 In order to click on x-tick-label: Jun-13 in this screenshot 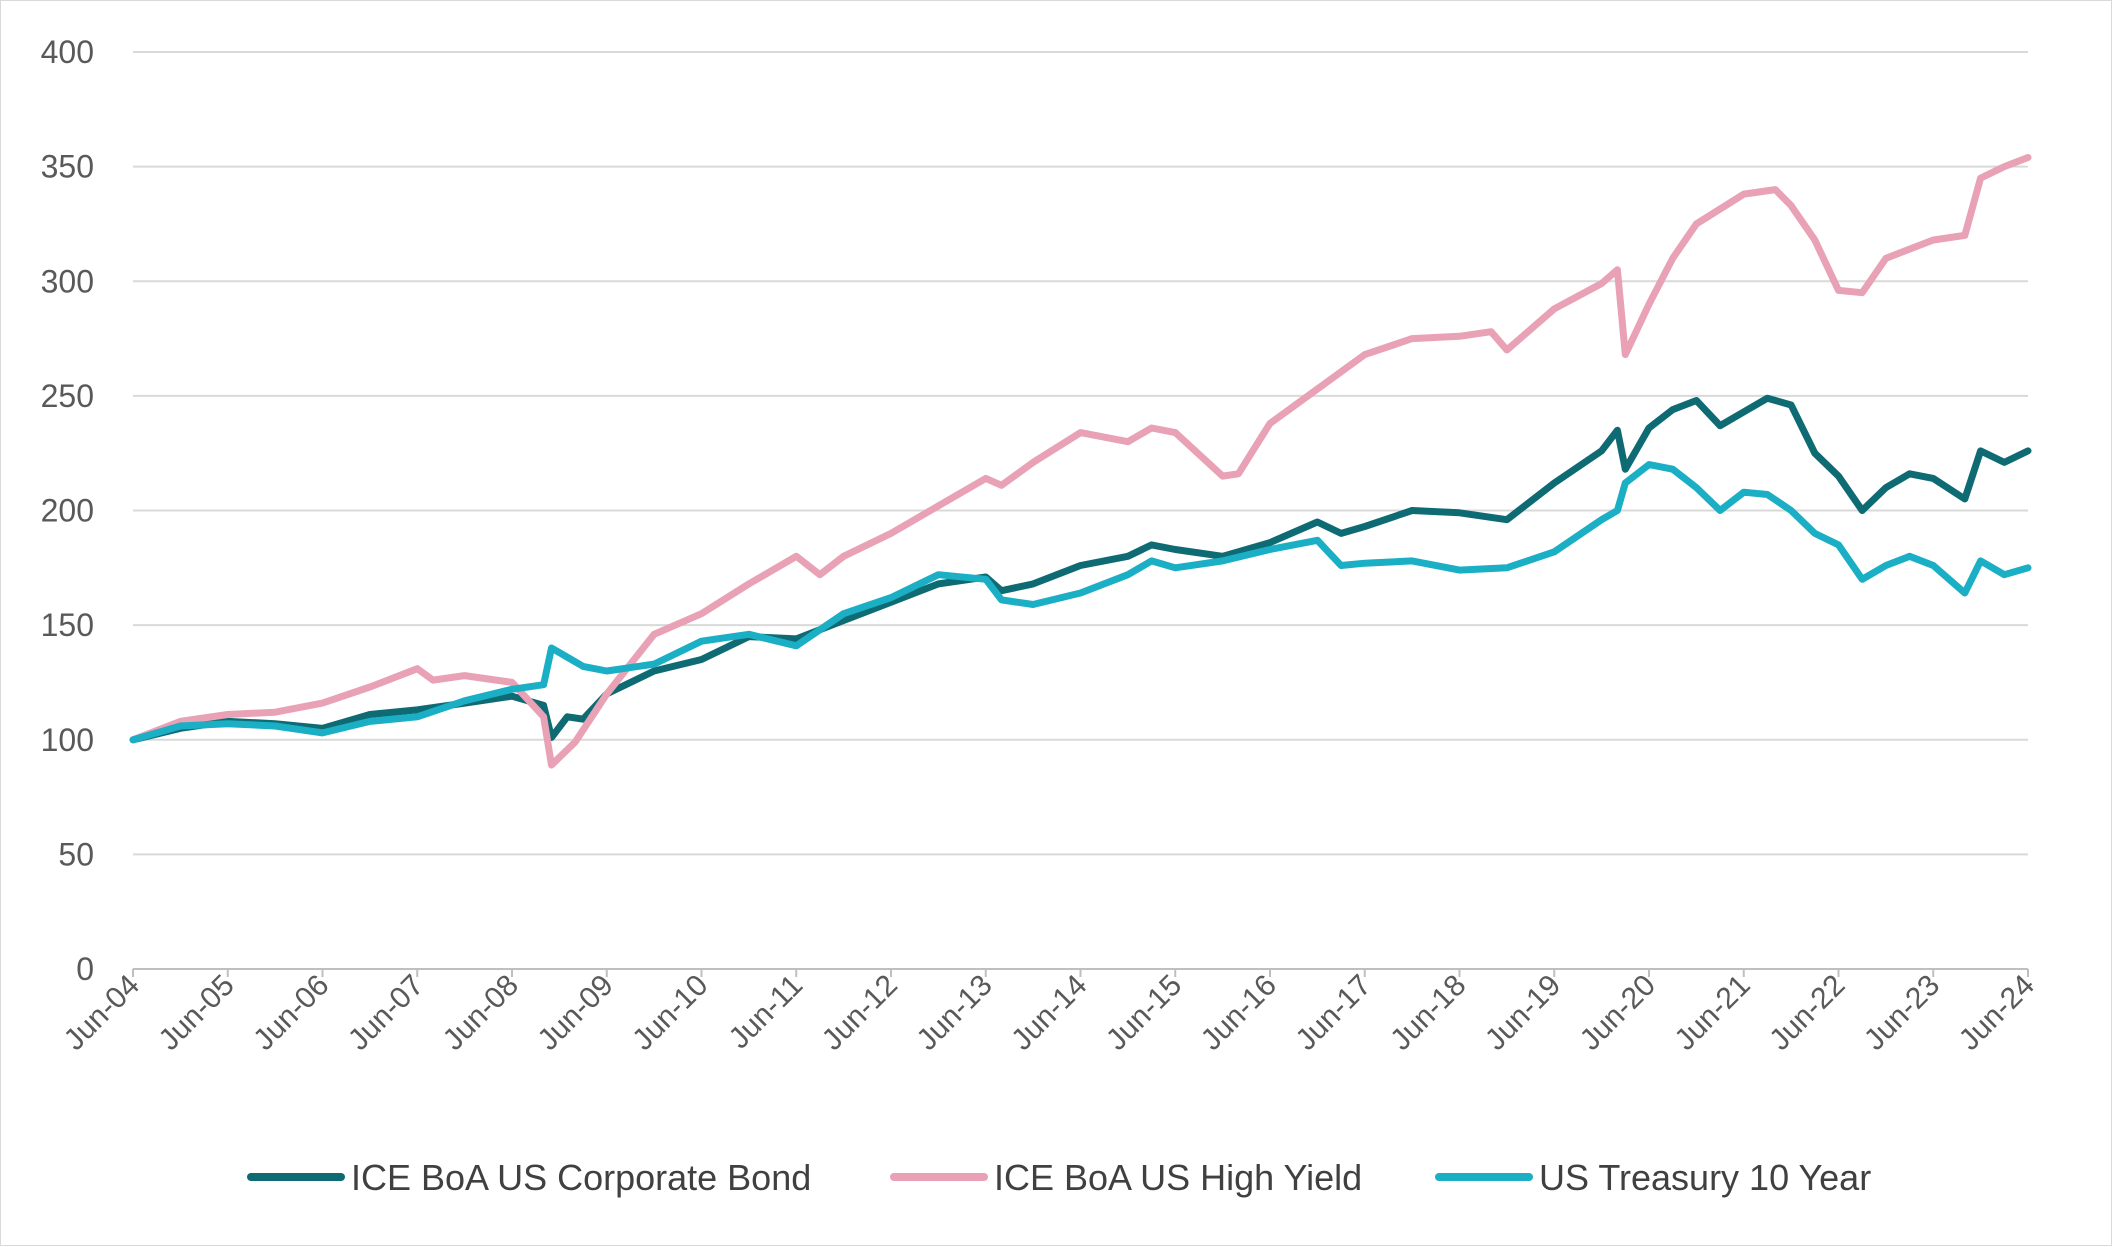, I will do `click(954, 1013)`.